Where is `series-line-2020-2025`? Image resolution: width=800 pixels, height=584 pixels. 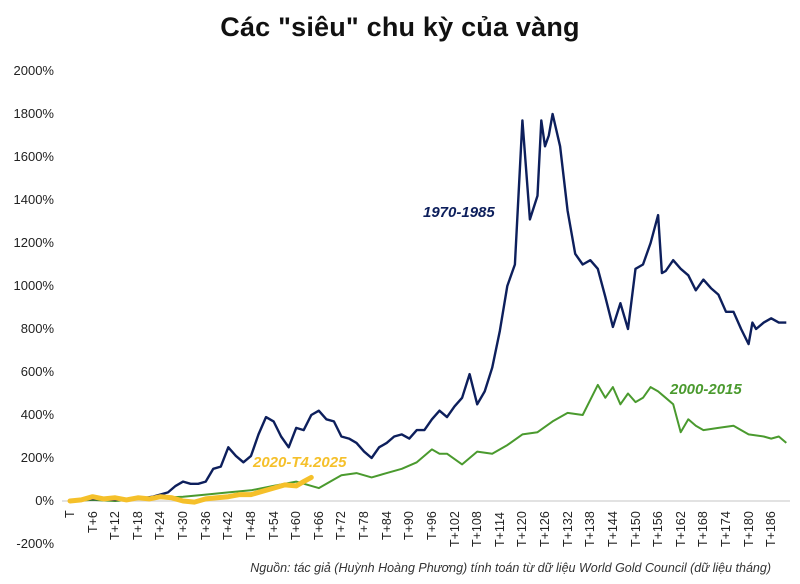
series-line-2020-2025 is located at coordinates (190, 489).